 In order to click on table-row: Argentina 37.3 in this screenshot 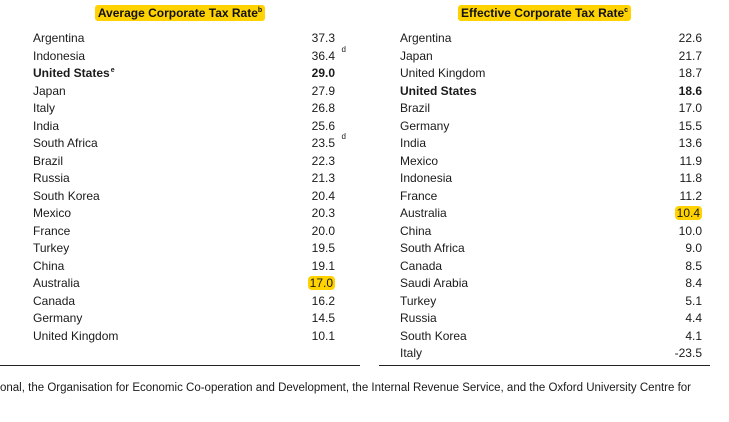, I will do `click(180, 39)`.